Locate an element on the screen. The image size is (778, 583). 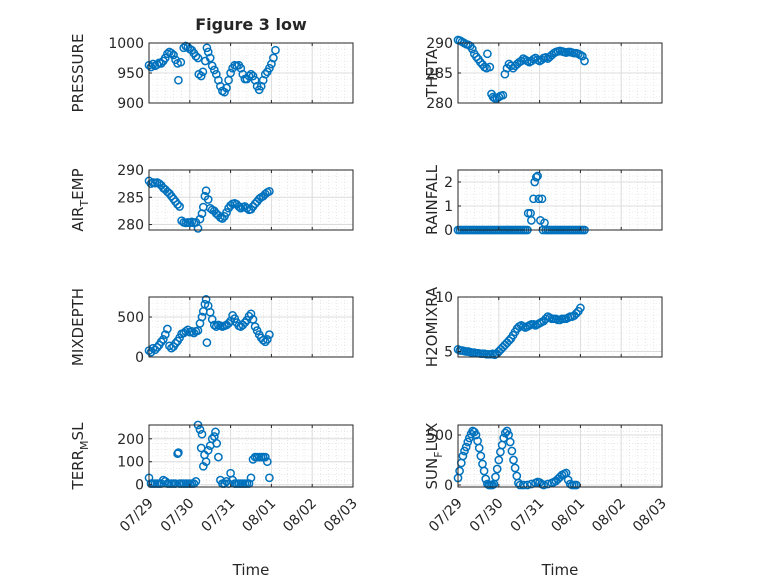
y-tick-label: 900 is located at coordinates (130, 104).